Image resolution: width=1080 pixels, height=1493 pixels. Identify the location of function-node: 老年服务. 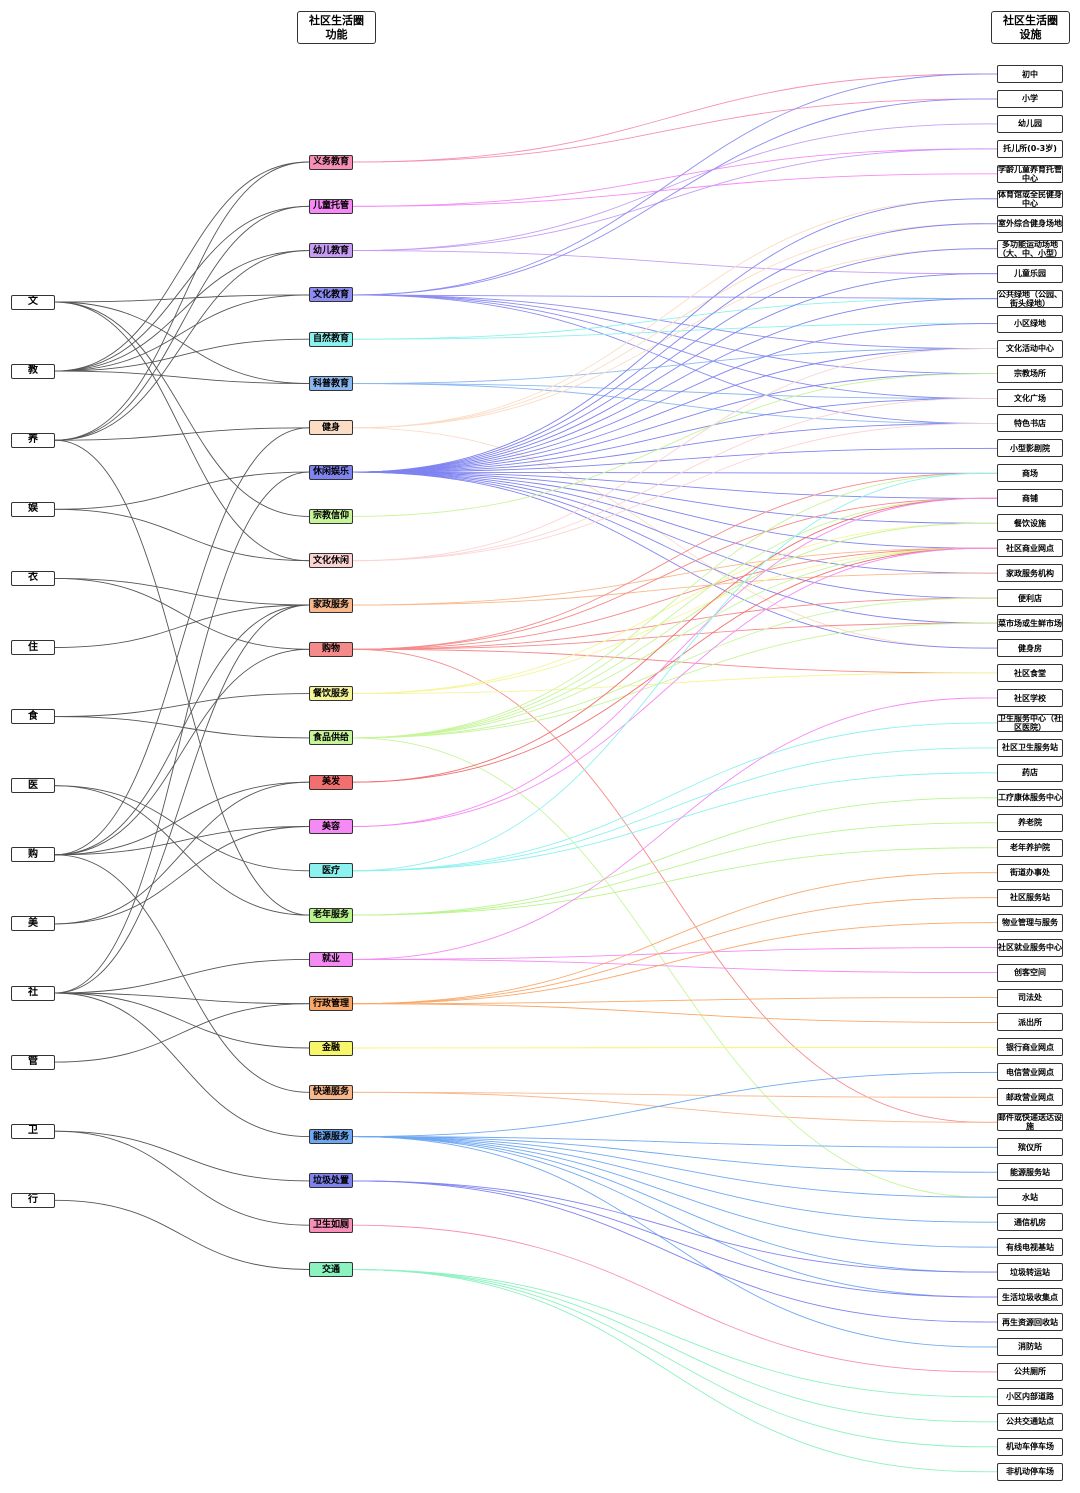
(331, 915).